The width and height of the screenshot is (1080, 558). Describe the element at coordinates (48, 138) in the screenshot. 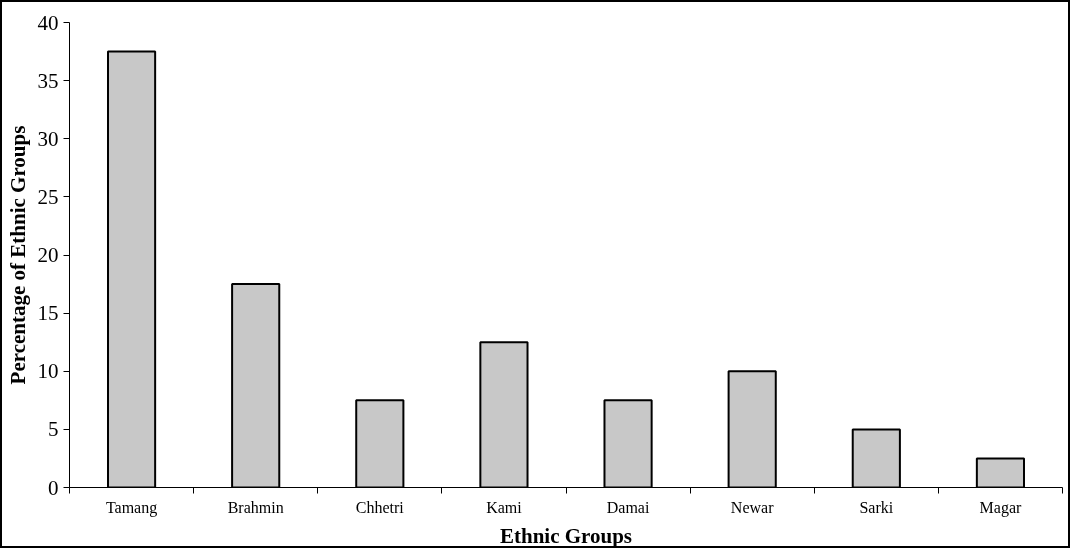

I see `y-tick-label: 30` at that location.